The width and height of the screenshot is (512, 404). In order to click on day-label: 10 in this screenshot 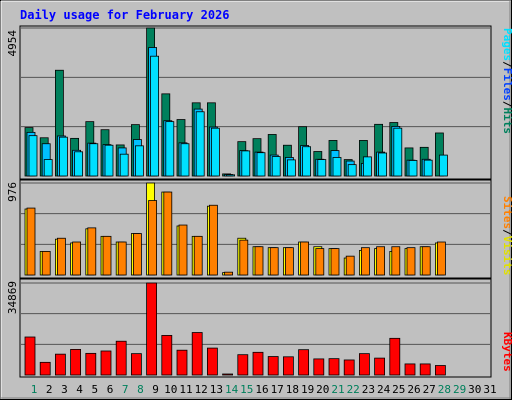, I will do `click(170, 389)`.